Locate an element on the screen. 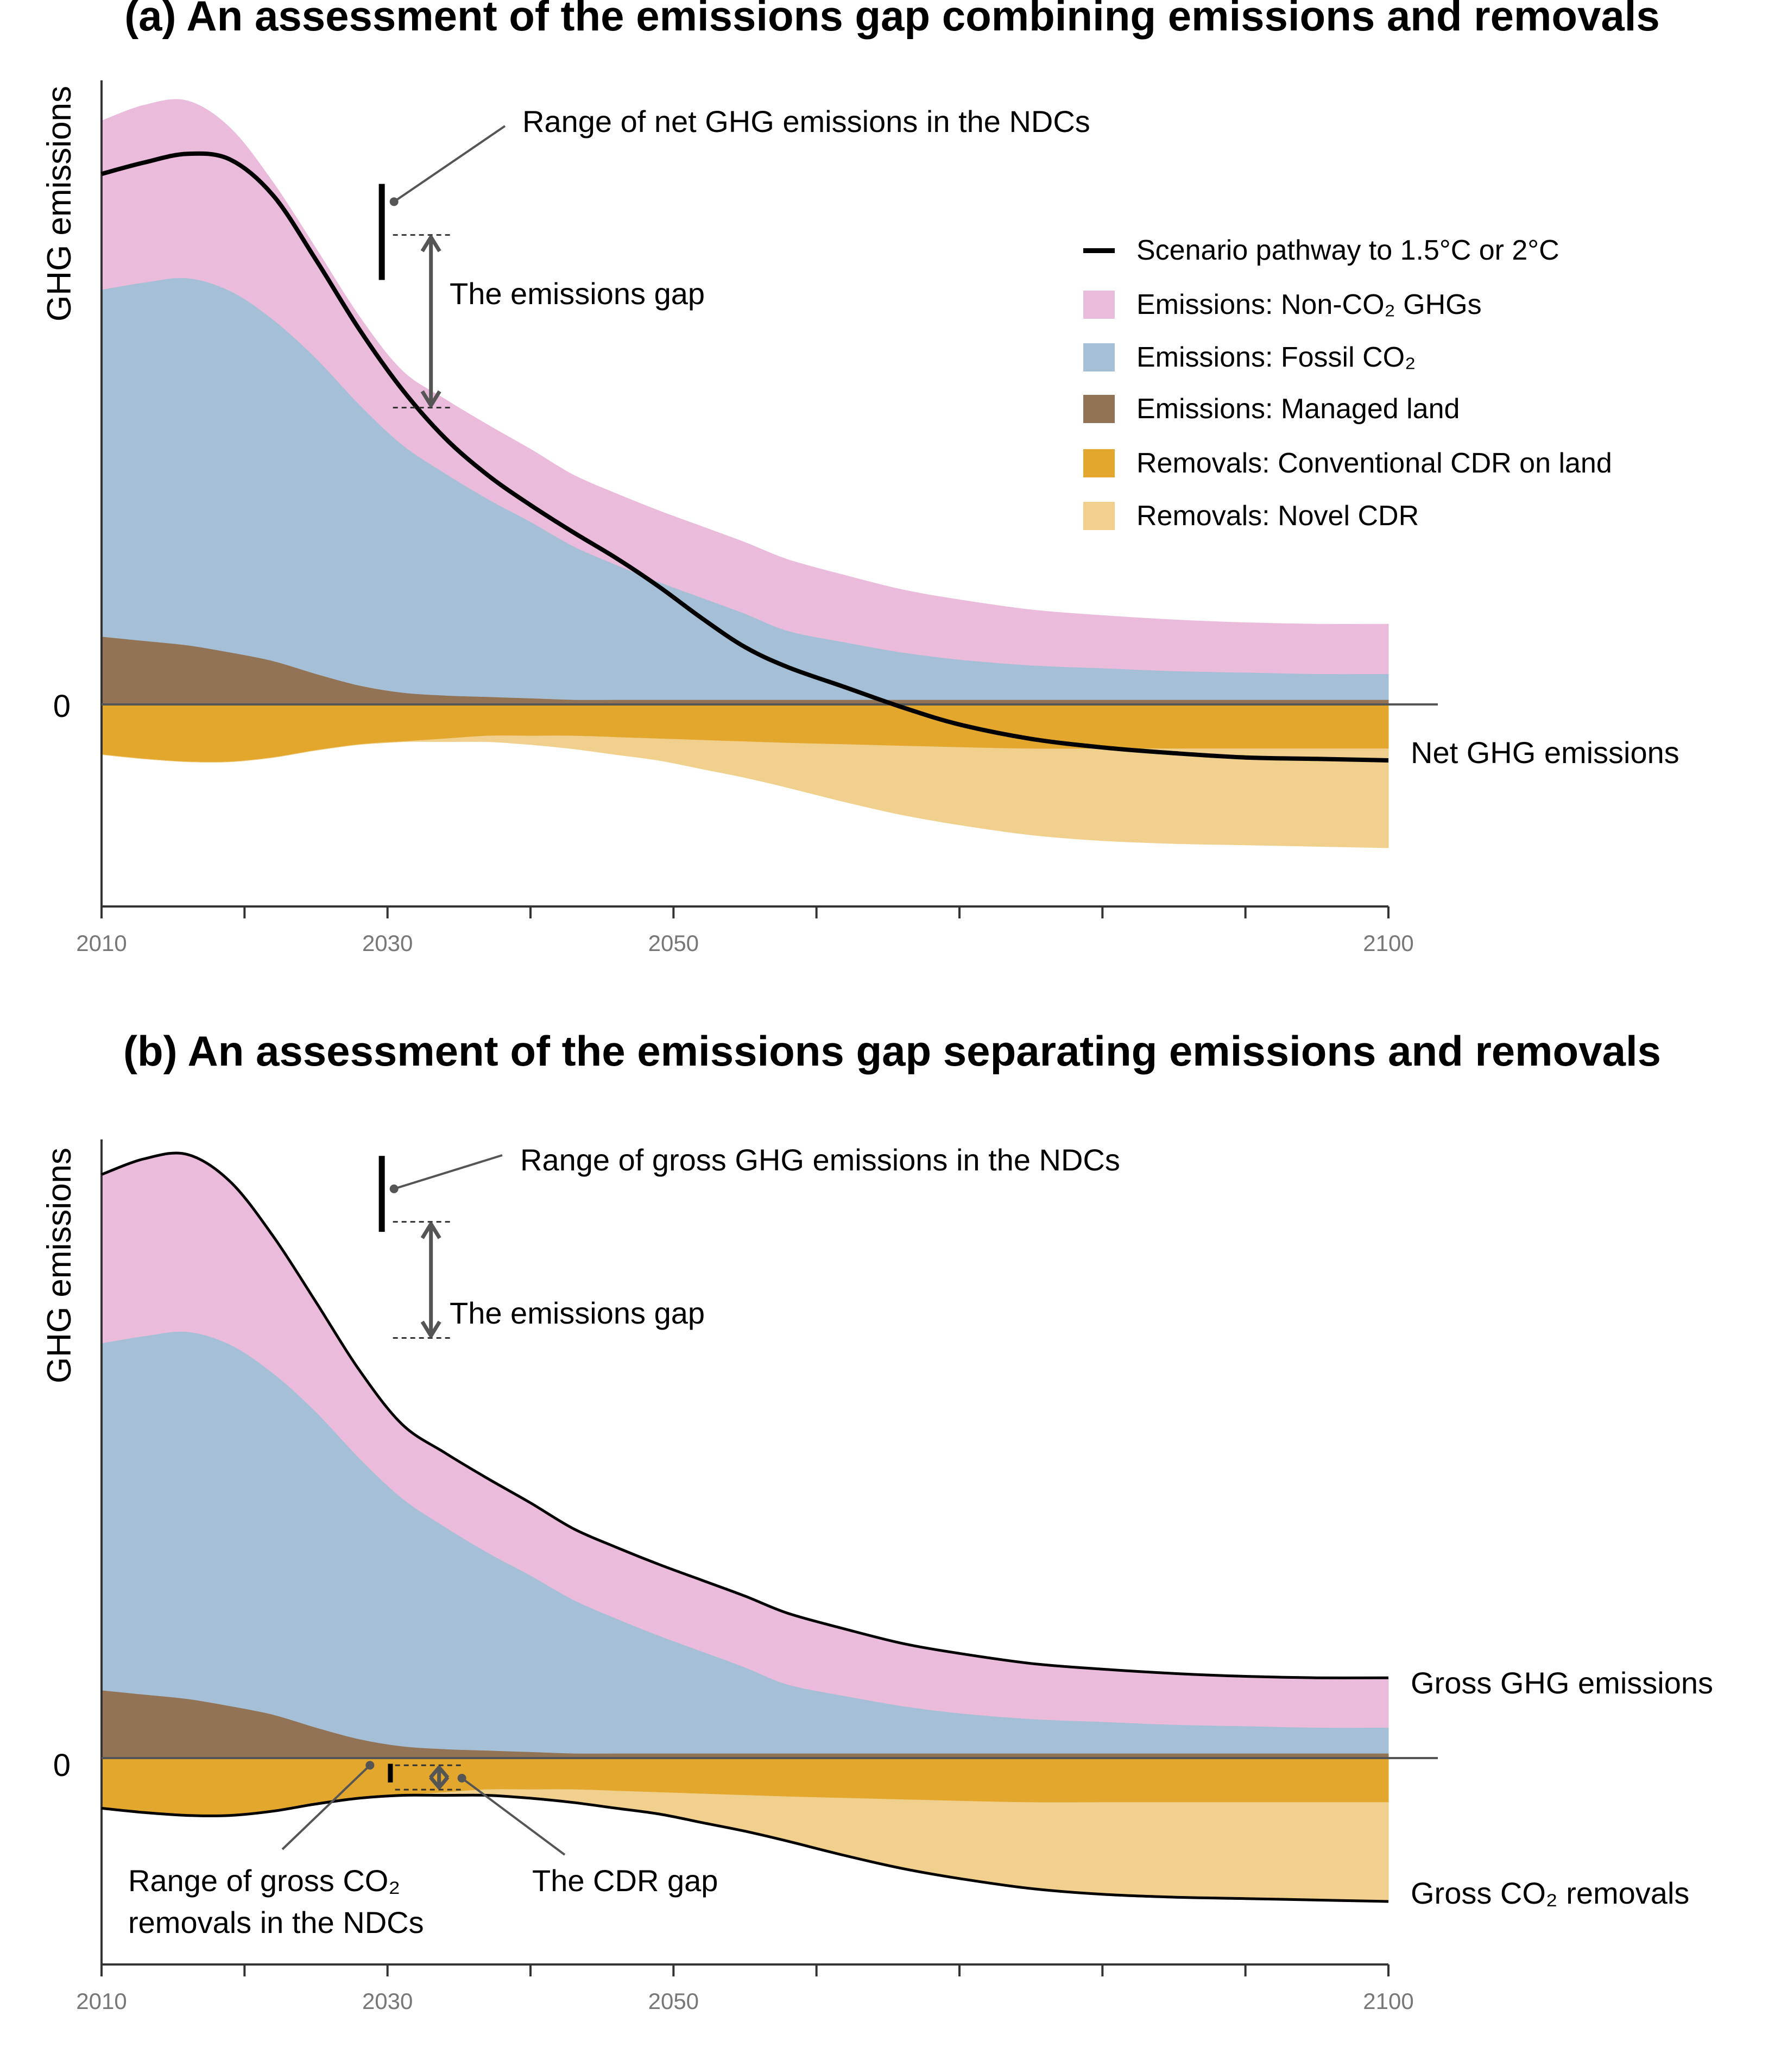 The width and height of the screenshot is (1781, 2072). cdr-gap-arrow-head-down is located at coordinates (439, 1782).